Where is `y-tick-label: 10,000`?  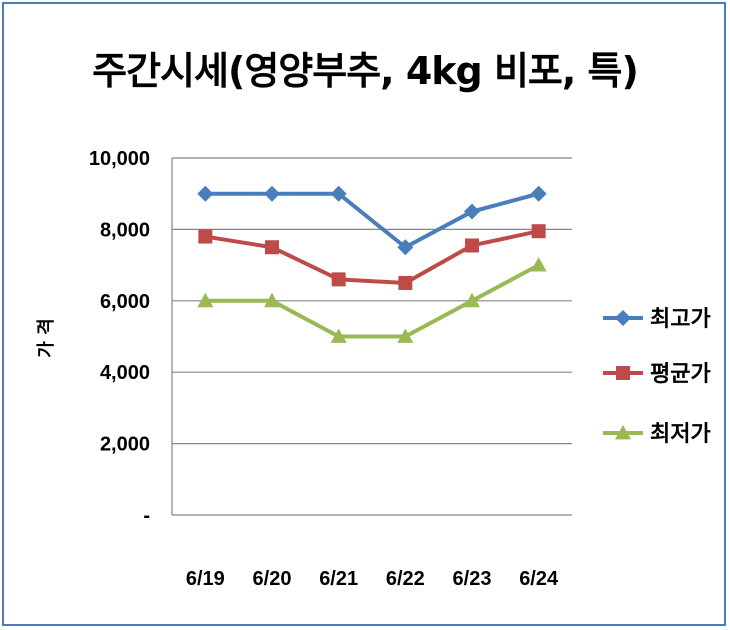 y-tick-label: 10,000 is located at coordinates (119, 159).